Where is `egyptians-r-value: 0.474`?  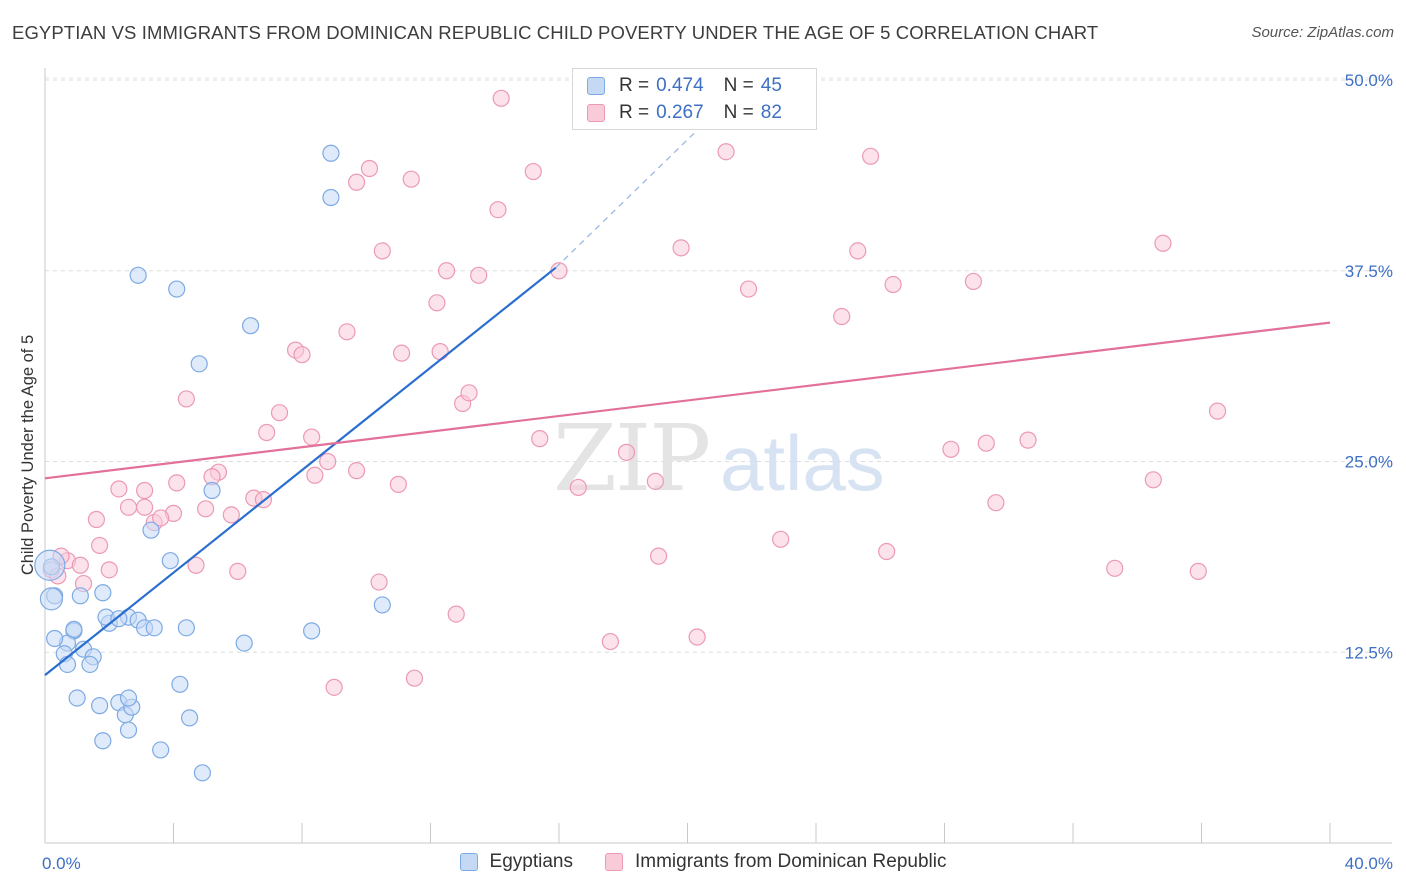
egyptians-r-value: 0.474 is located at coordinates (680, 85).